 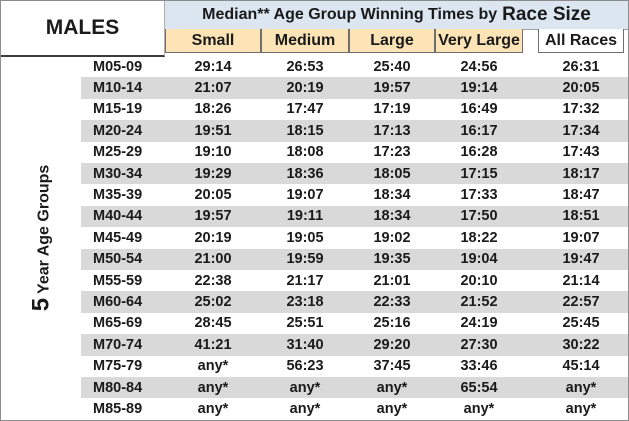 What do you see at coordinates (213, 109) in the screenshot?
I see `small-time-cell: 18:26` at bounding box center [213, 109].